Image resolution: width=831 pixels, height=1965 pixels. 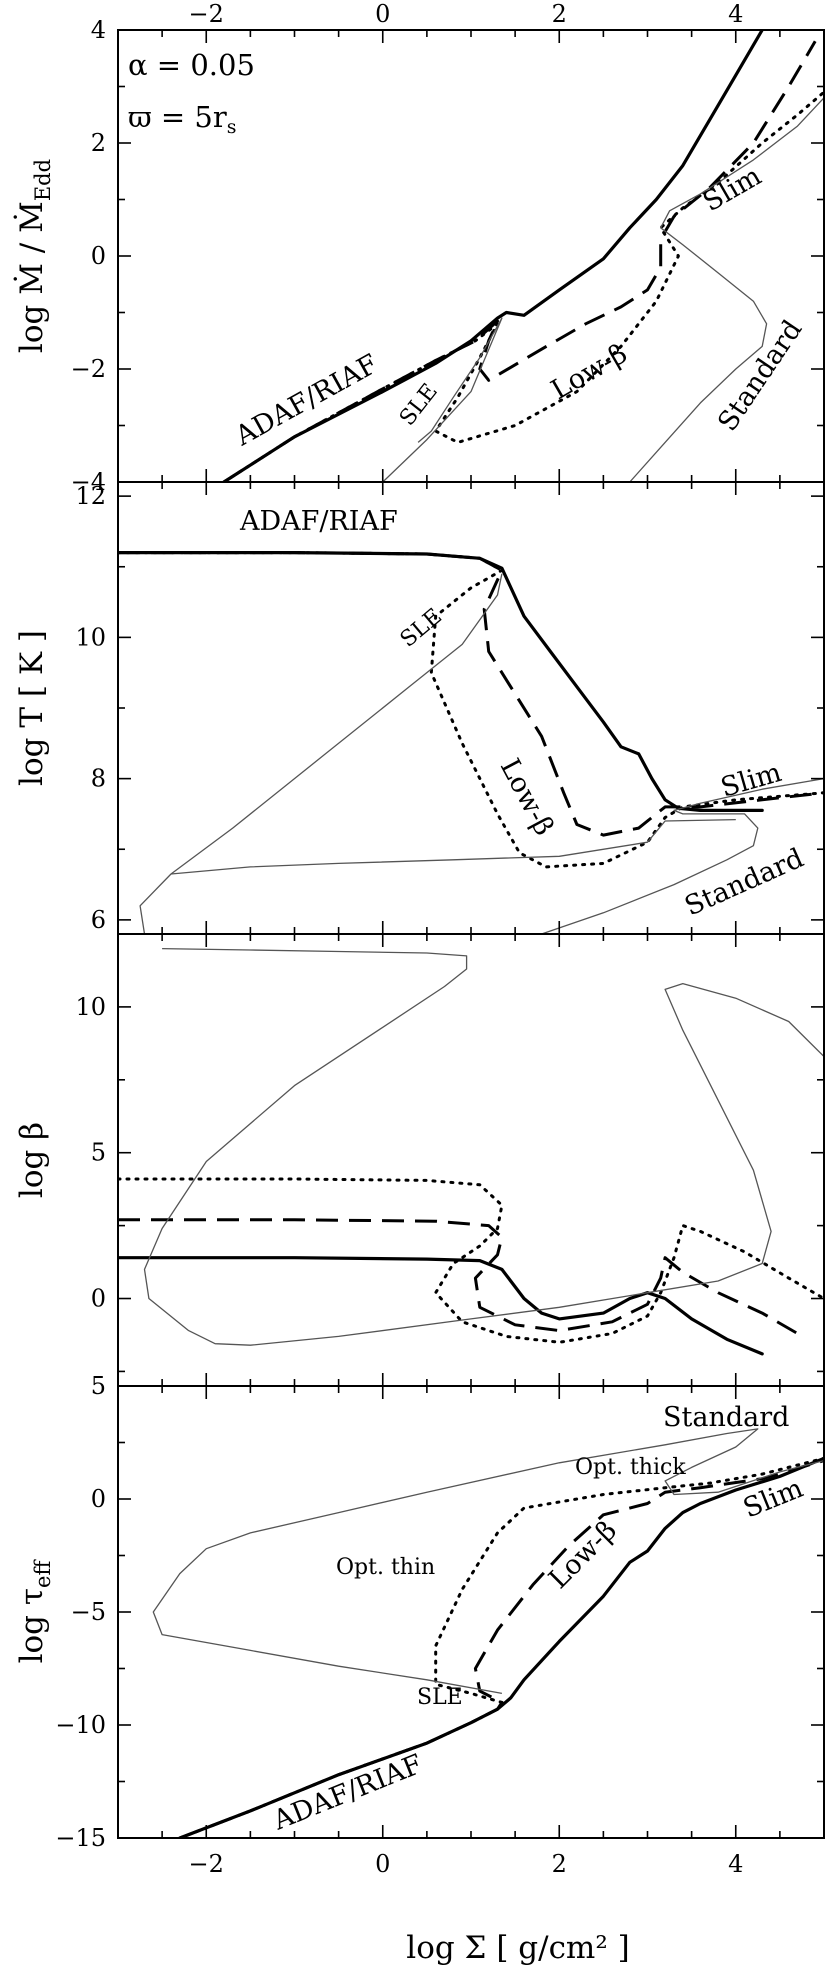 I want to click on x-tick-label-bottom: 2, so click(x=559, y=1864).